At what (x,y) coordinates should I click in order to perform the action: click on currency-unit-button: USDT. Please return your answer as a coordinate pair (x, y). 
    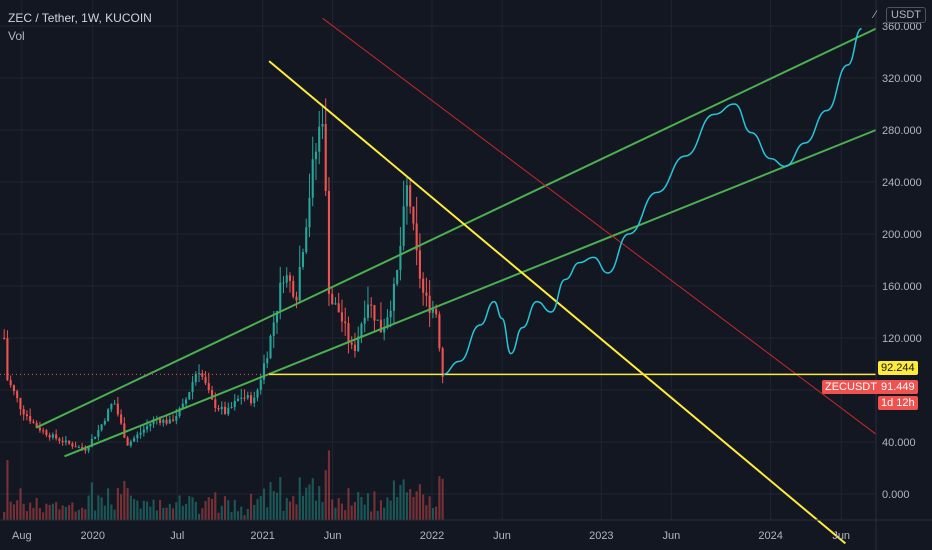
    Looking at the image, I should click on (906, 15).